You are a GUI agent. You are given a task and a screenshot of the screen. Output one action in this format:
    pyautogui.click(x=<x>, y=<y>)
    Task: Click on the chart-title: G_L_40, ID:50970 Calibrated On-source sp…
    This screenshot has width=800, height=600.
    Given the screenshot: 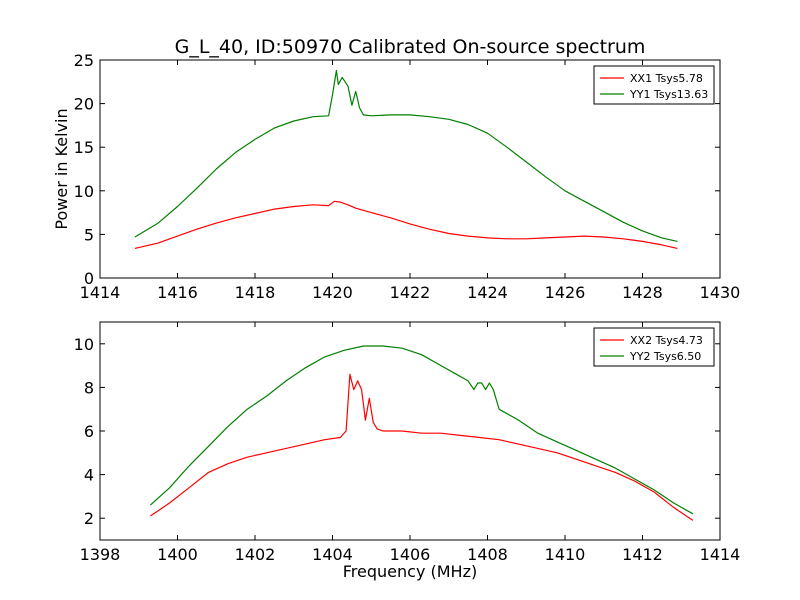 What is the action you would take?
    pyautogui.click(x=410, y=47)
    